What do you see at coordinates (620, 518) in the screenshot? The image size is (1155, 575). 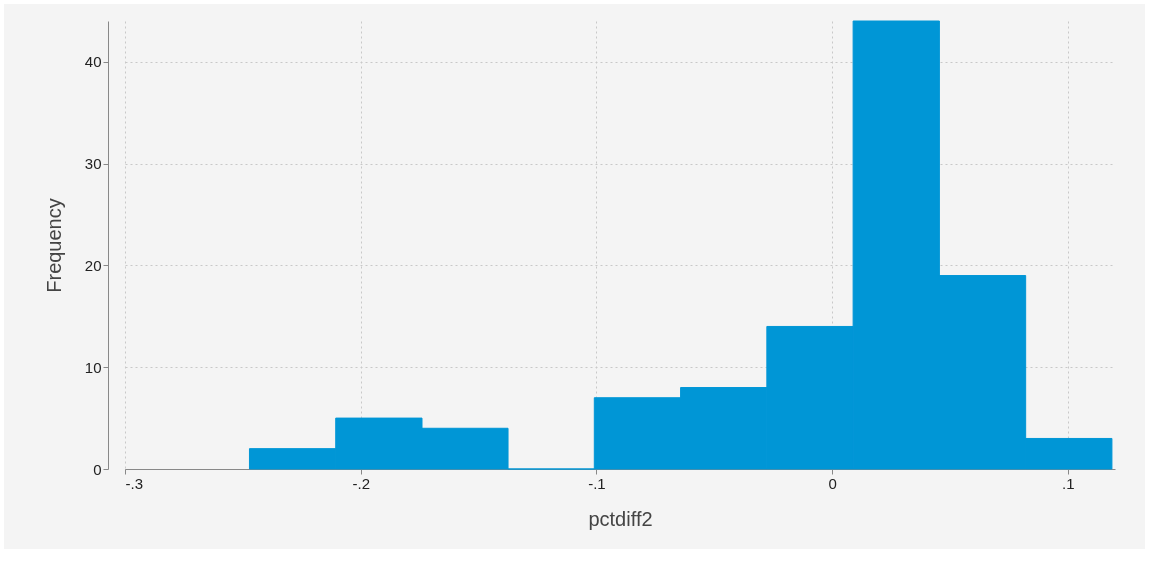 I see `x-axis-title: pctdiff2` at bounding box center [620, 518].